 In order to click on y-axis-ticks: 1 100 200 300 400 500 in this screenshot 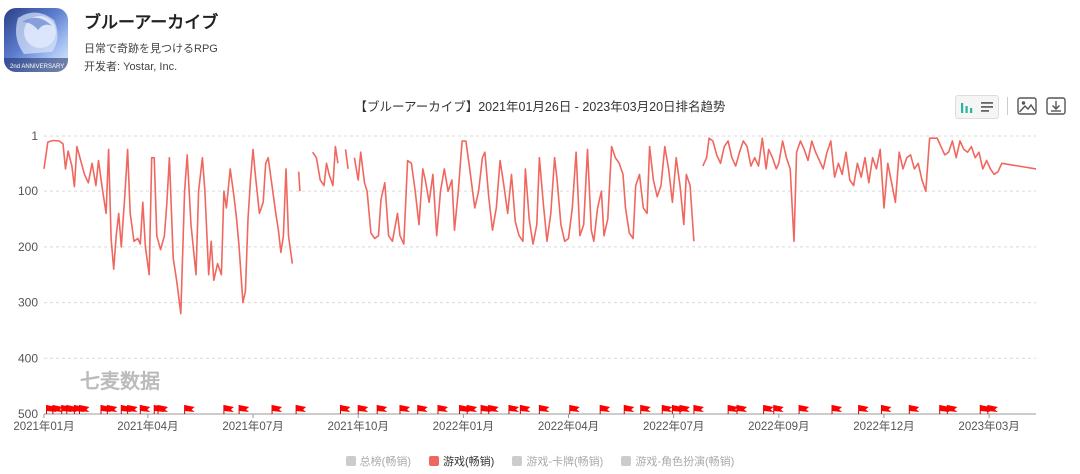, I will do `click(28, 275)`.